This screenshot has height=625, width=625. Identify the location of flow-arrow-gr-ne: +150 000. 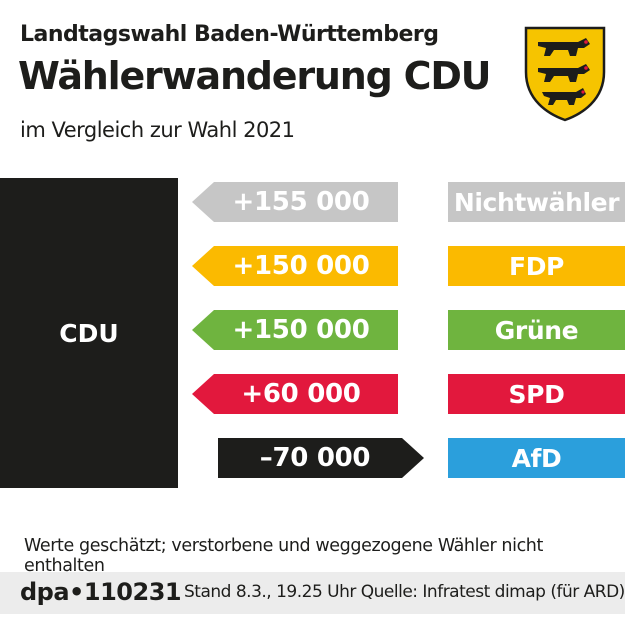
(295, 330).